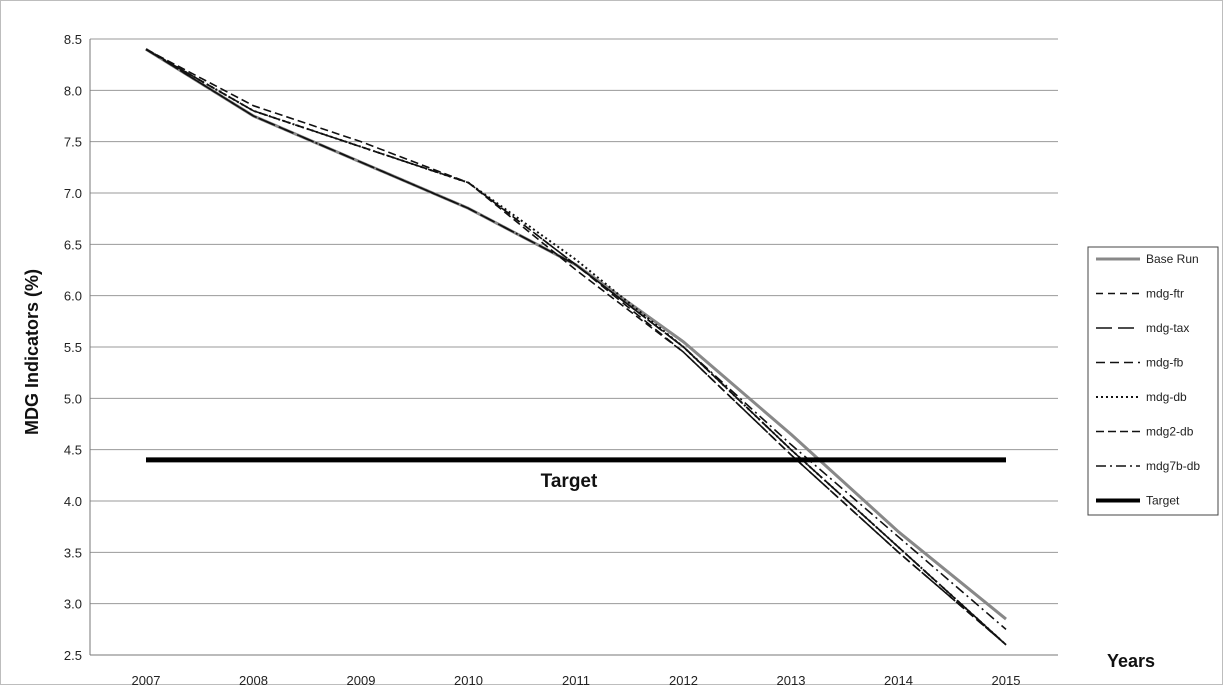 This screenshot has width=1225, height=687. What do you see at coordinates (73, 244) in the screenshot?
I see `y-tick-label: 6.5` at bounding box center [73, 244].